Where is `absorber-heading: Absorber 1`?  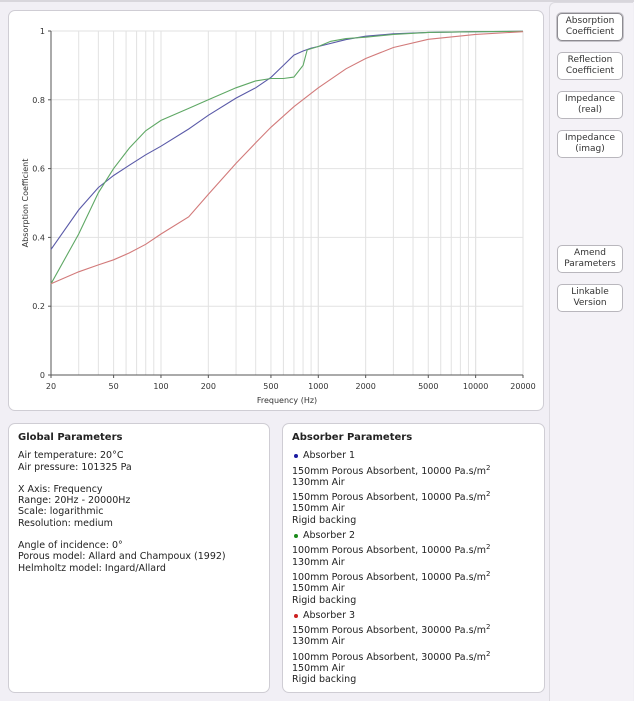
absorber-heading: Absorber 1 is located at coordinates (413, 455).